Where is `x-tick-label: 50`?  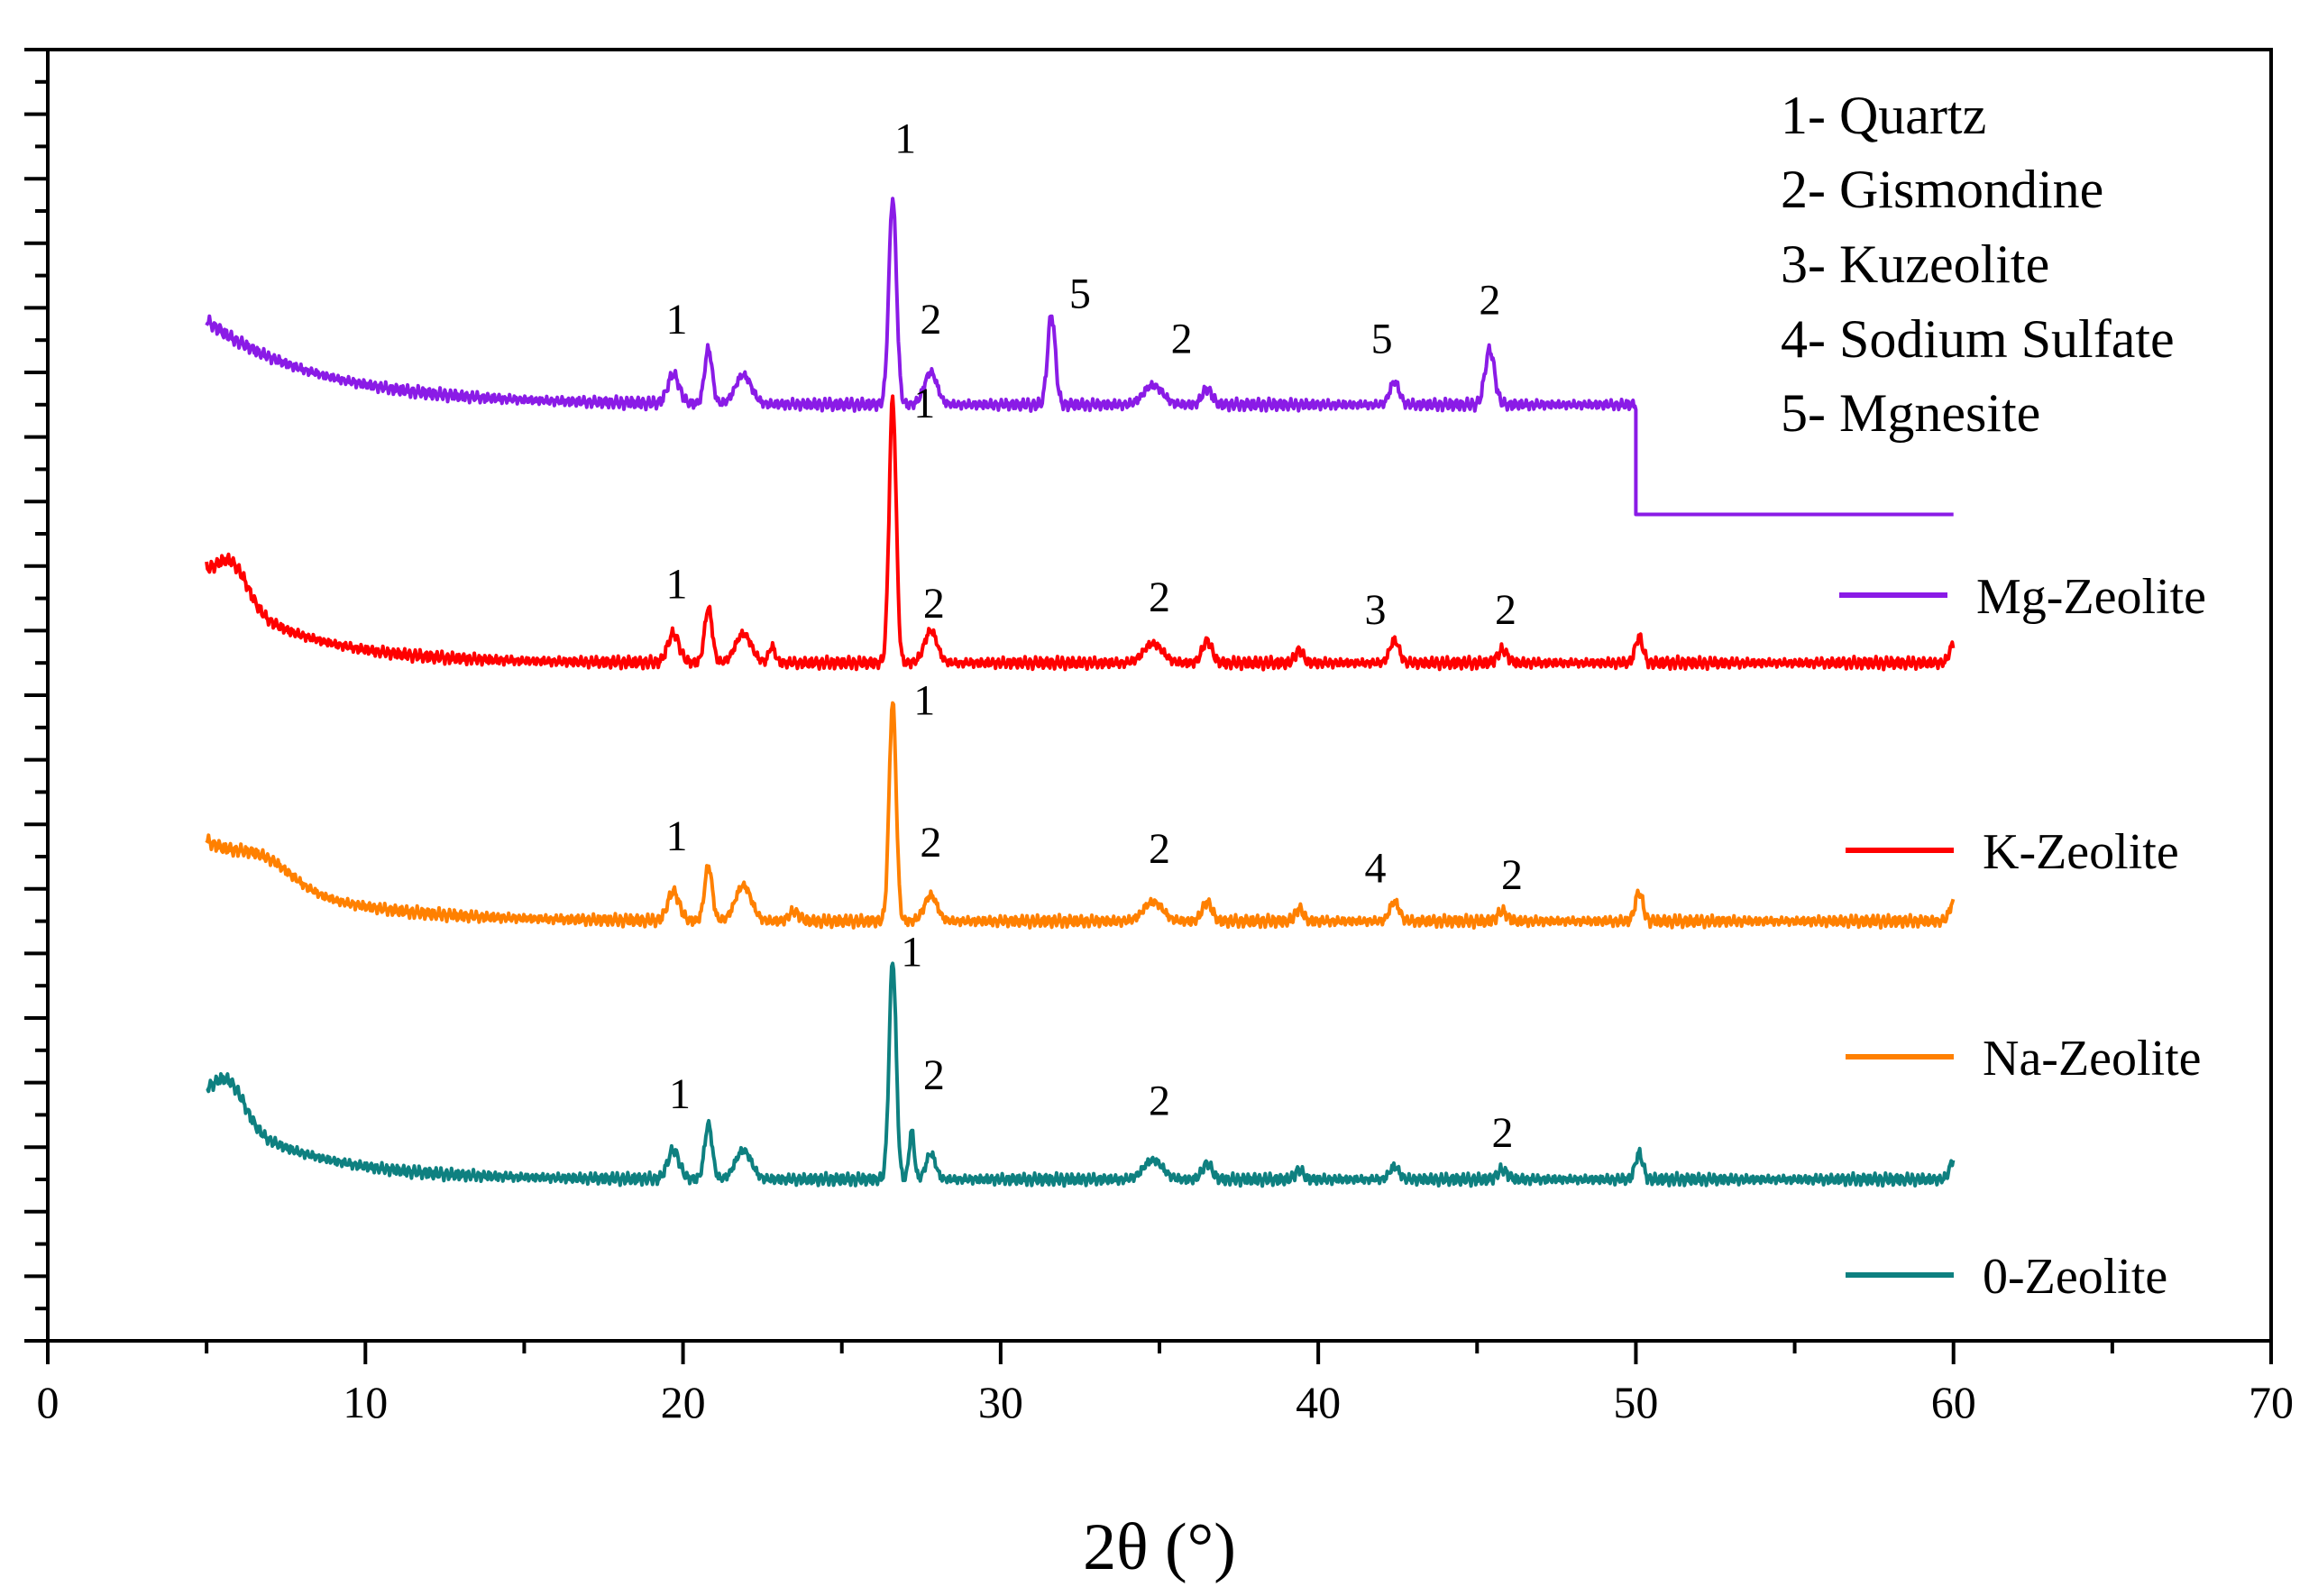
x-tick-label: 50 is located at coordinates (1635, 1402).